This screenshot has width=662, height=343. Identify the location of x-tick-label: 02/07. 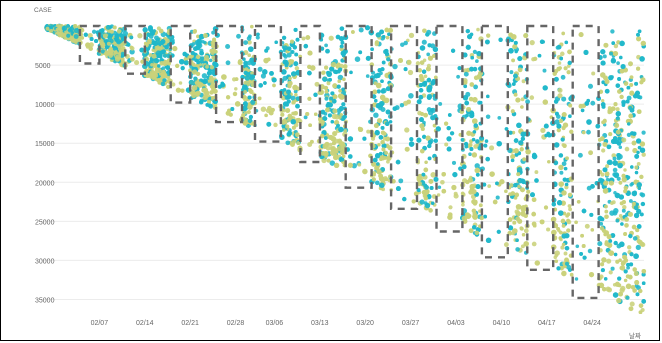
(100, 323).